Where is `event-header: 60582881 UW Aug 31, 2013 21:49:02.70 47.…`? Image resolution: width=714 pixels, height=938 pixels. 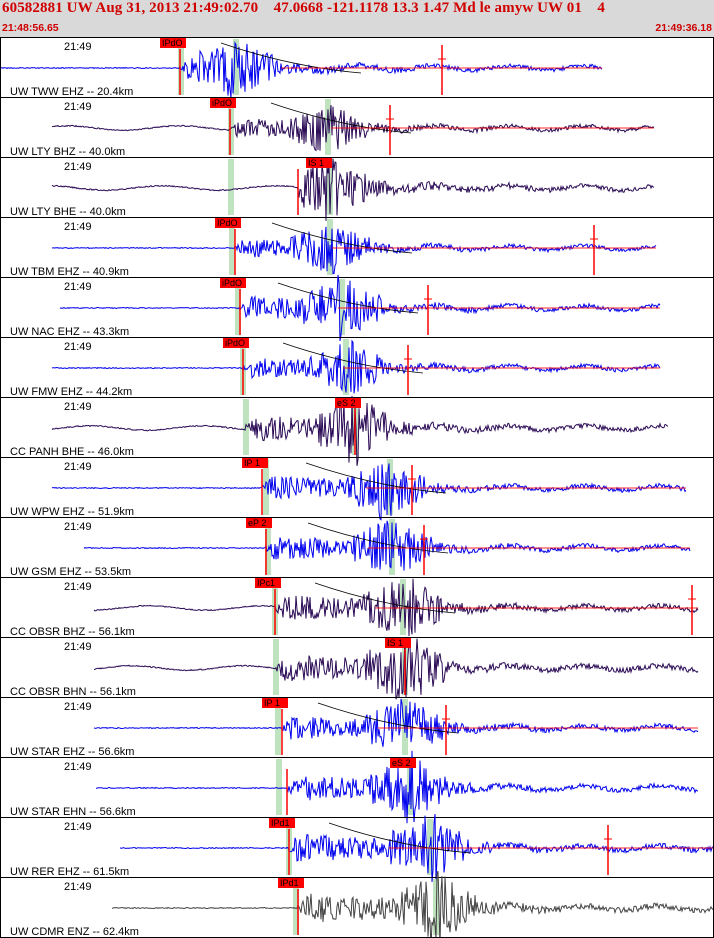
event-header: 60582881 UW Aug 31, 2013 21:49:02.70 47.… is located at coordinates (357, 18).